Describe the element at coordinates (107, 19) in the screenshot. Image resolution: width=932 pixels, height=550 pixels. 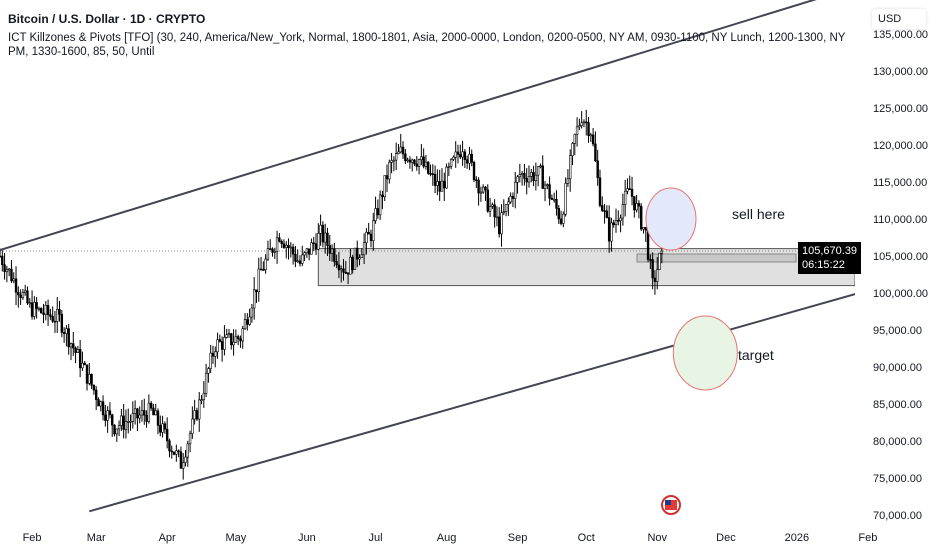
I see `symbol-title: Bitcoin / U.S. Dollar · 1D · CRYPTO` at that location.